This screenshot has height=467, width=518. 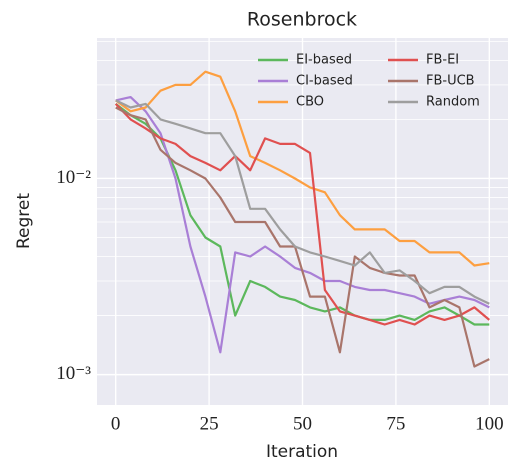 I want to click on x-tick-label: 0, so click(x=116, y=423).